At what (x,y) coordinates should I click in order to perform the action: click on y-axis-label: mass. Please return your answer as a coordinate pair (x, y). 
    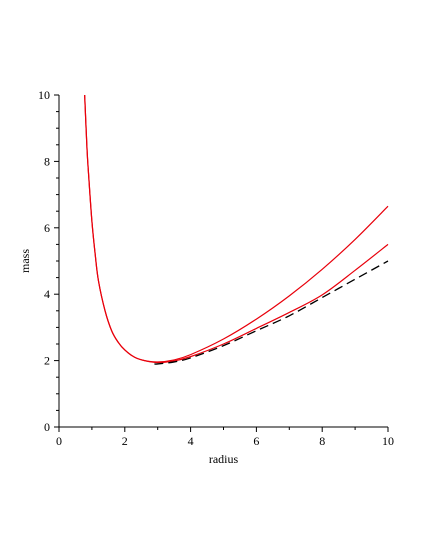
    Looking at the image, I should click on (25, 261).